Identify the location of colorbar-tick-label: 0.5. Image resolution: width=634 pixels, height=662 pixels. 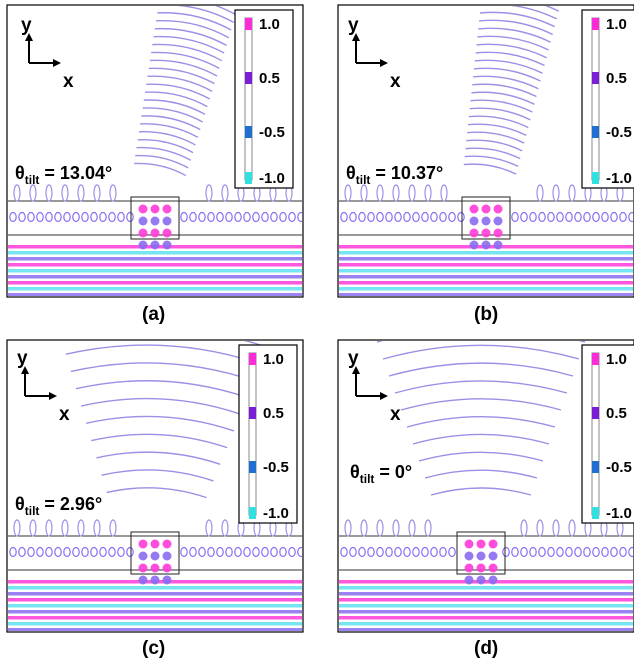
(616, 78).